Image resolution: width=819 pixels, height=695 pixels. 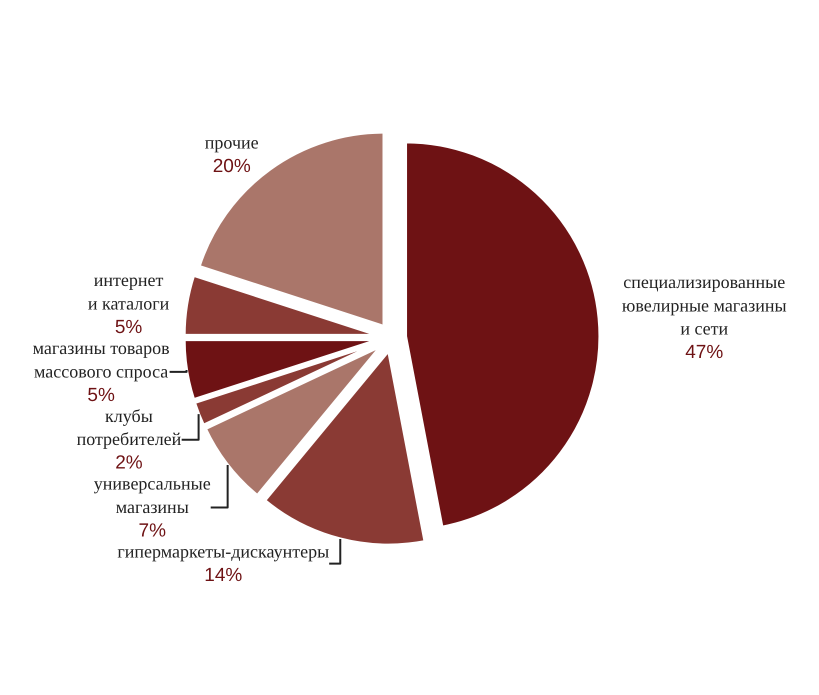 What do you see at coordinates (223, 575) in the screenshot?
I see `data-label: 14%` at bounding box center [223, 575].